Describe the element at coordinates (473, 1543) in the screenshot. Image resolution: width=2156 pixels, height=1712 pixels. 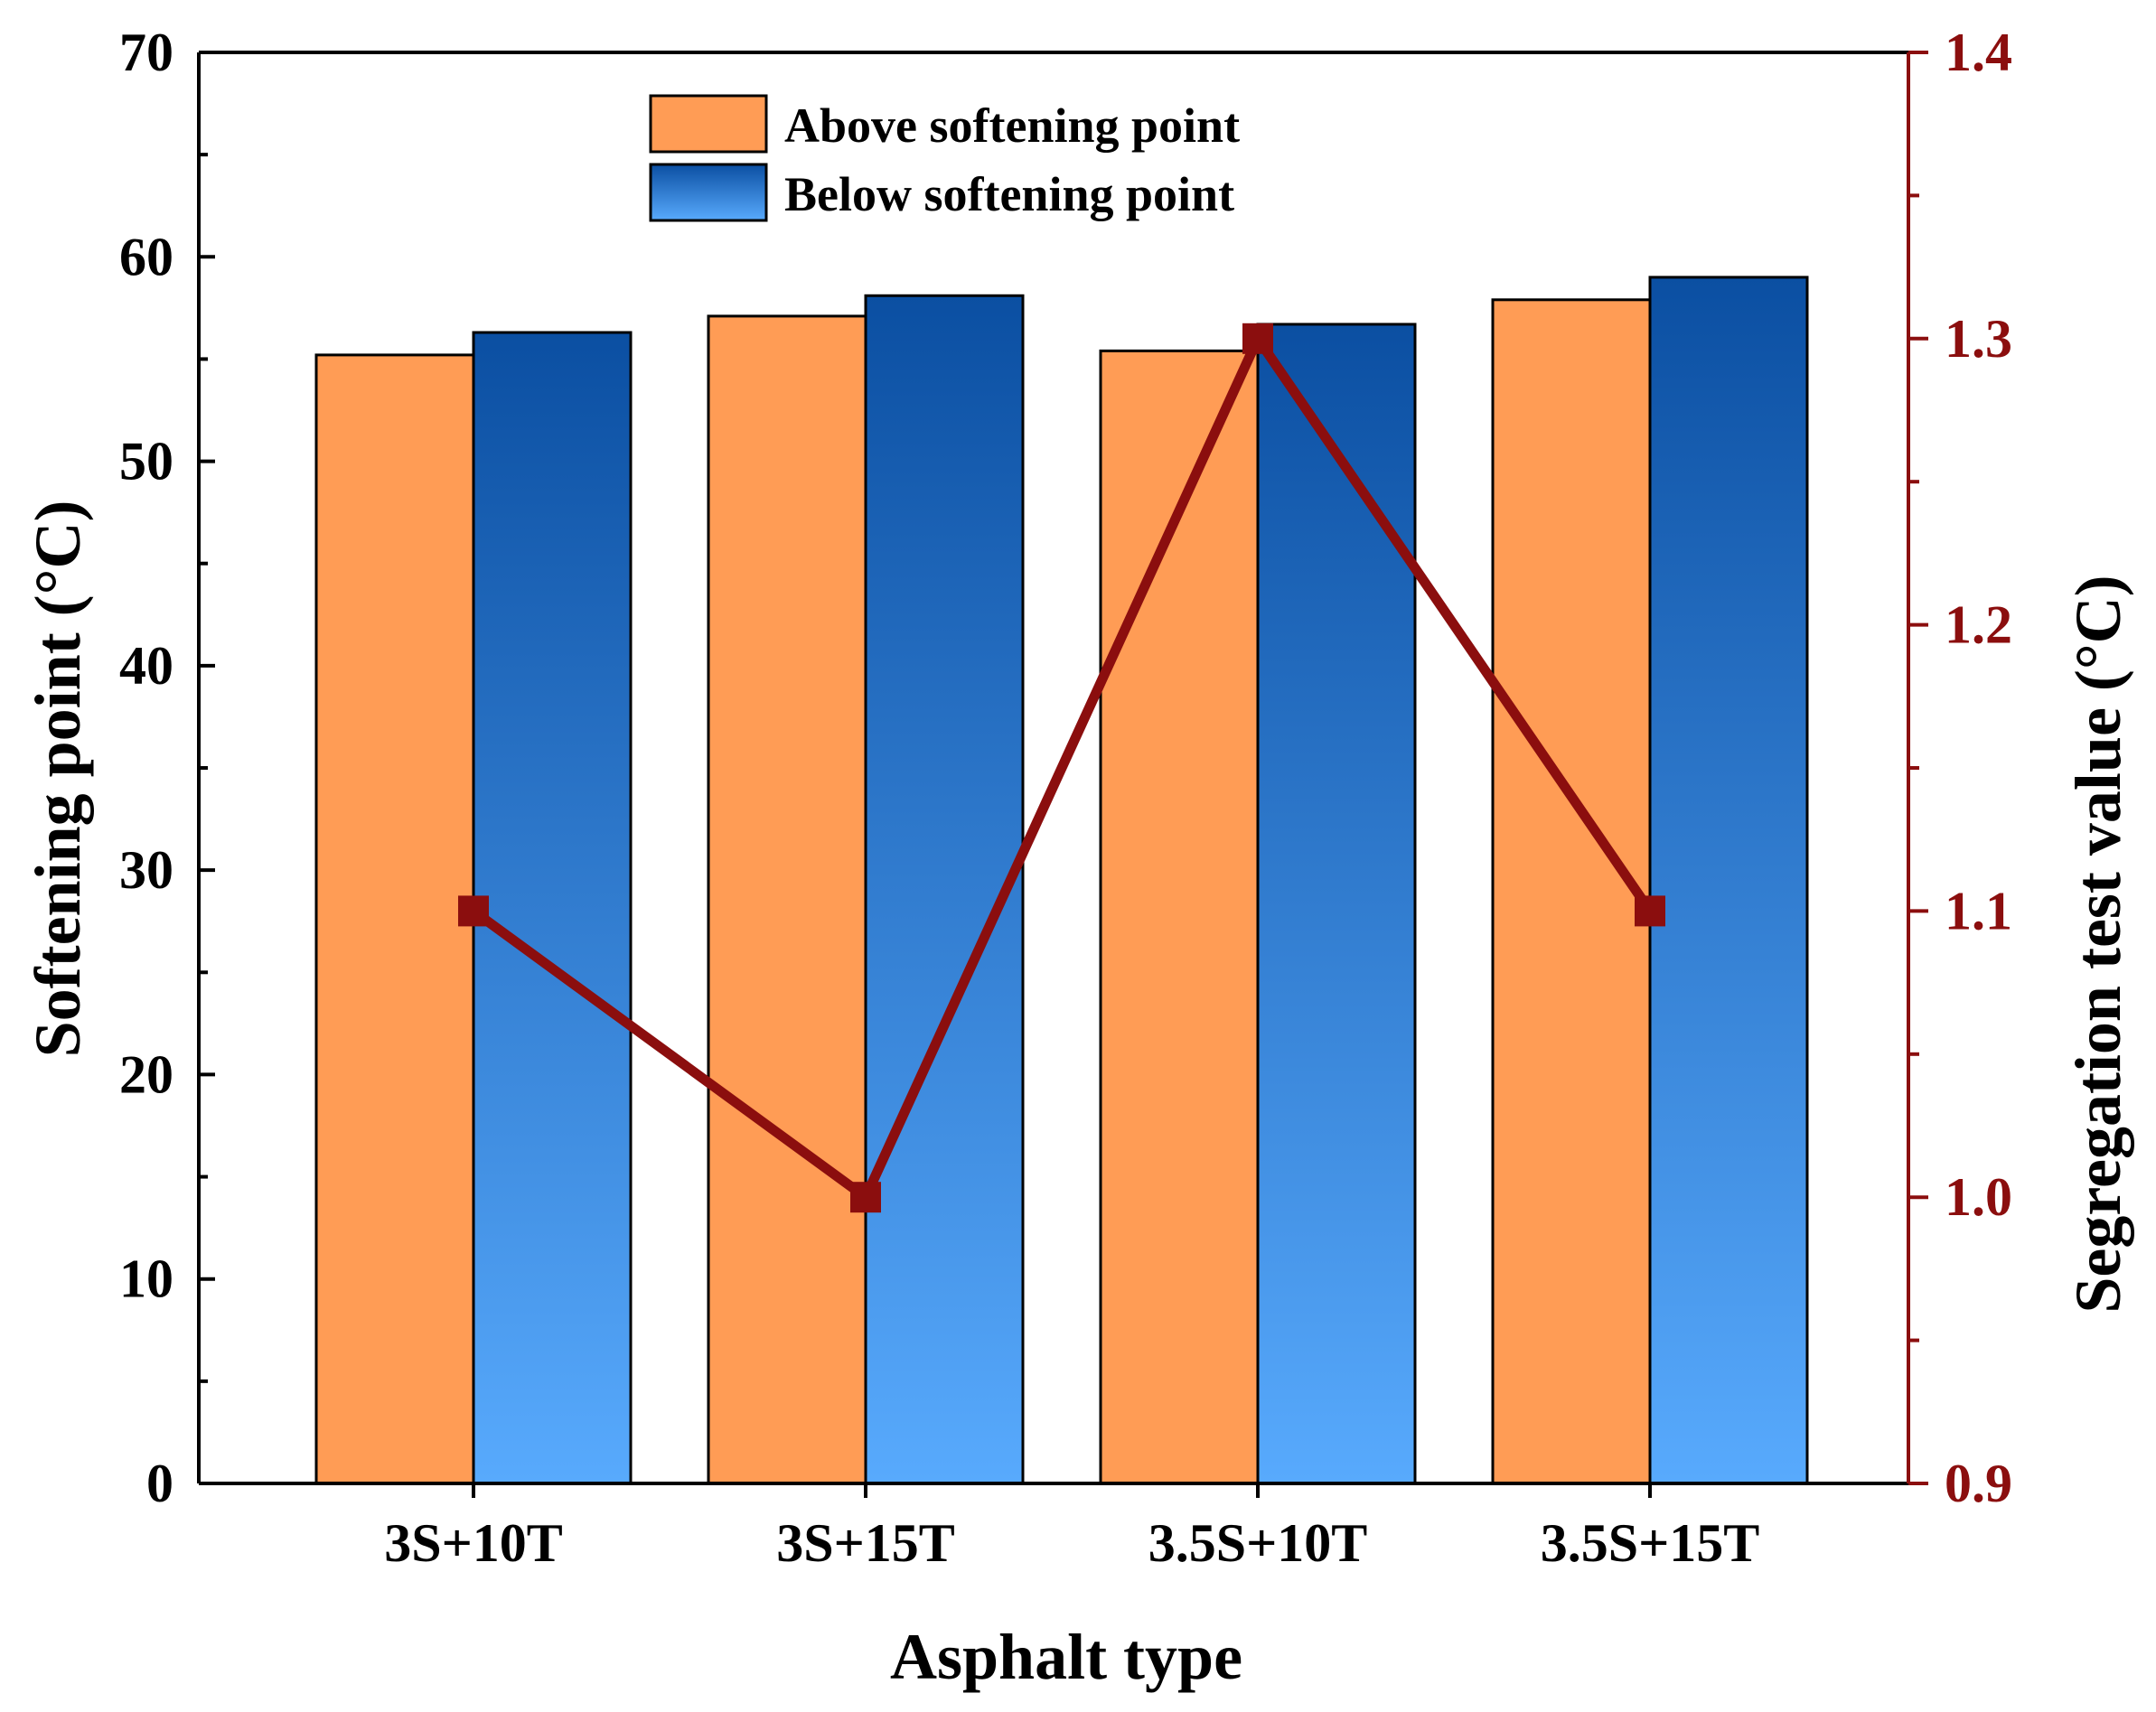
I see `x-tick-label: 3S+10T` at that location.